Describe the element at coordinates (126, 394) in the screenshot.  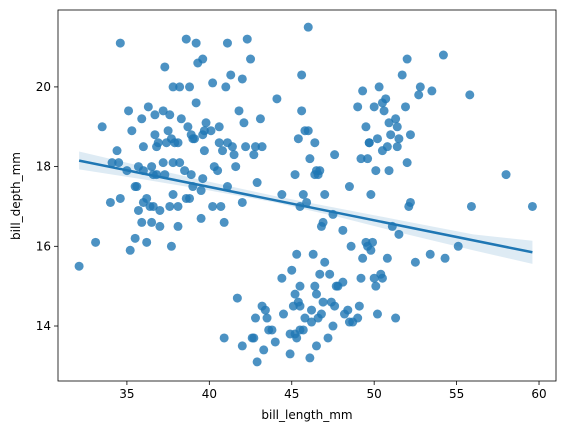
I see `x-tick-label: 35` at that location.